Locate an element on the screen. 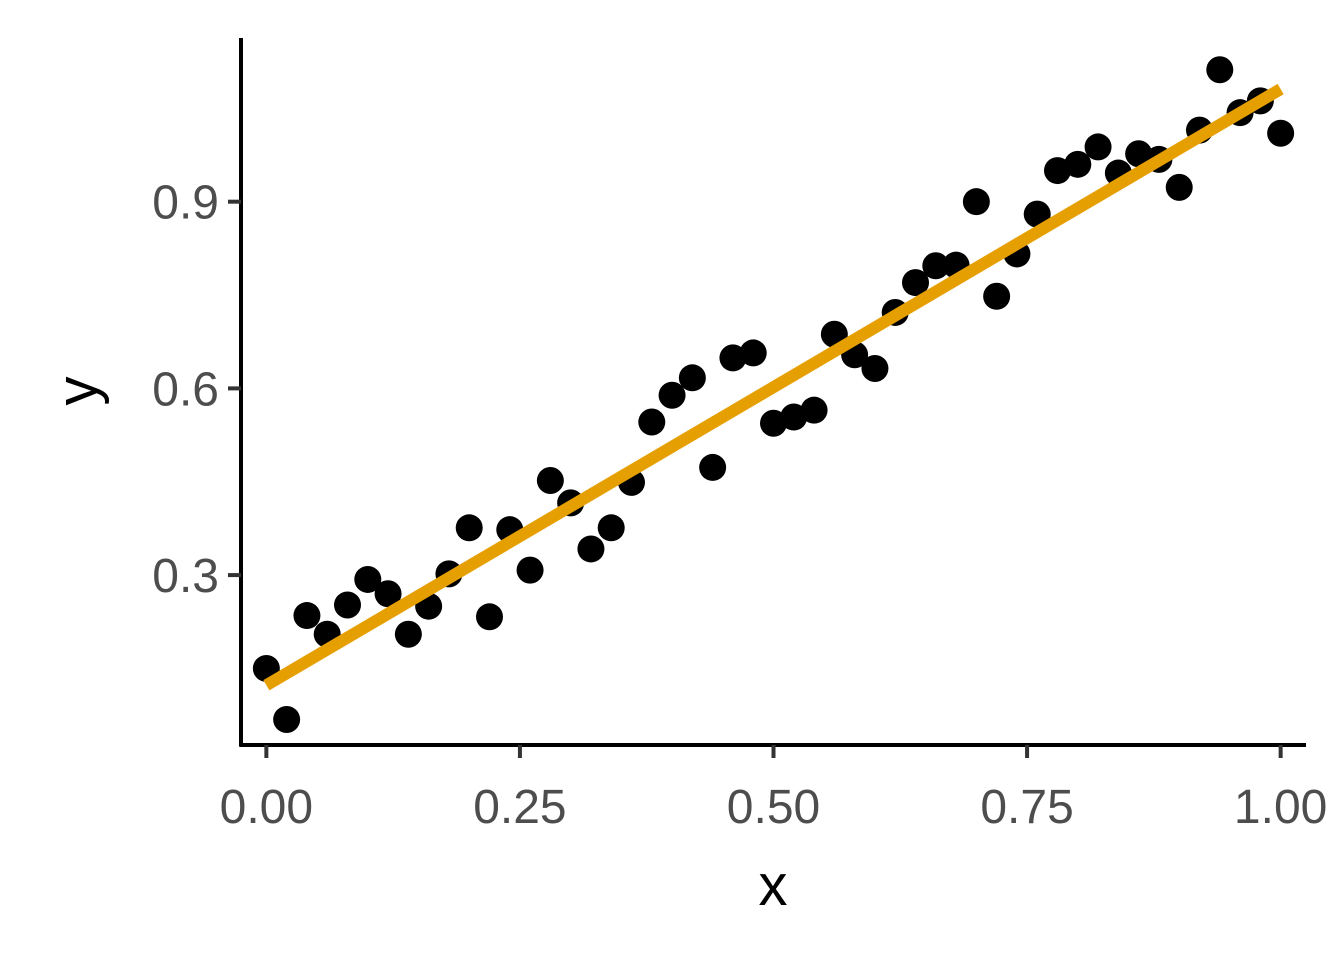 The image size is (1344, 960). x-tick-label: 0.00 is located at coordinates (266, 807).